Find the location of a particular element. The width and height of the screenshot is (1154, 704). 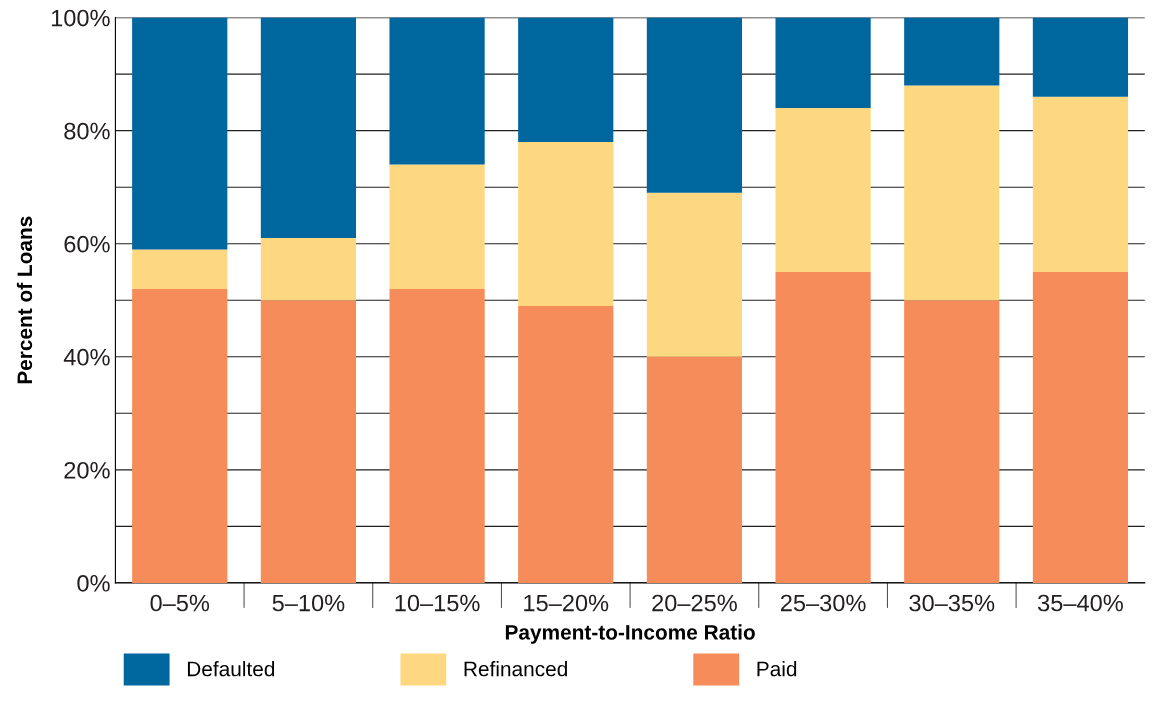

y-axis-title: Percent of Loans is located at coordinates (24, 300).